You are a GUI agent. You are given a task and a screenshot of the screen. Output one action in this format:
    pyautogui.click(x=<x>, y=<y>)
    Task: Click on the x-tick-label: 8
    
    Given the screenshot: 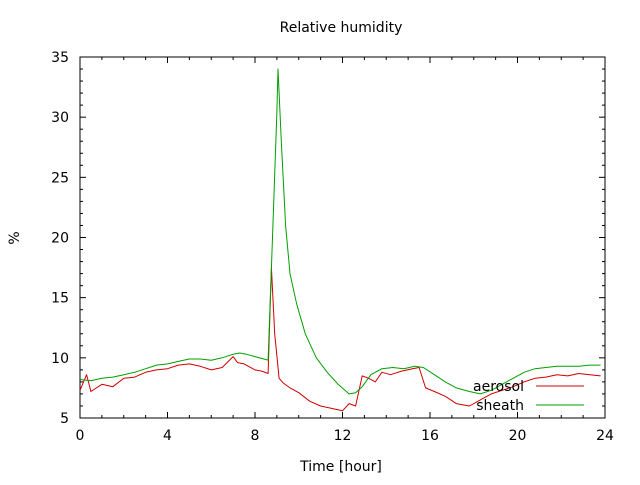 What is the action you would take?
    pyautogui.click(x=255, y=436)
    